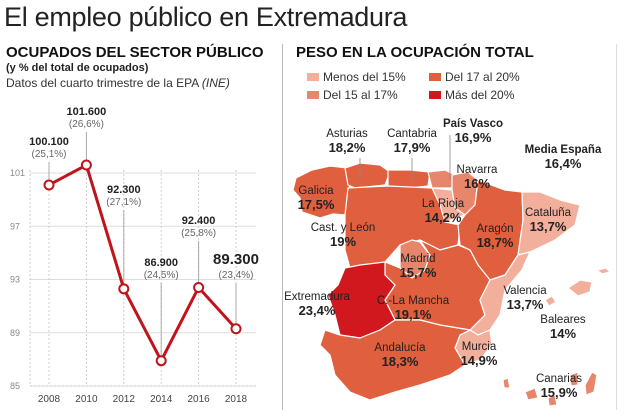  Describe the element at coordinates (347, 148) in the screenshot. I see `region-value: 18,2%` at that location.